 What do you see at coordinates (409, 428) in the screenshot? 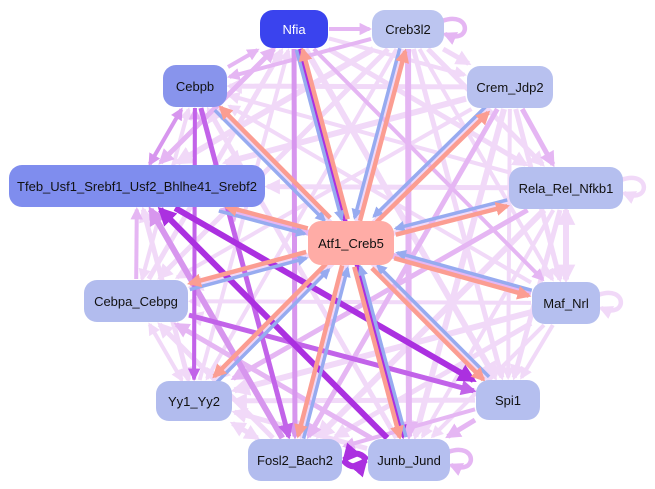
I see `edge-SP-FB` at bounding box center [409, 428].